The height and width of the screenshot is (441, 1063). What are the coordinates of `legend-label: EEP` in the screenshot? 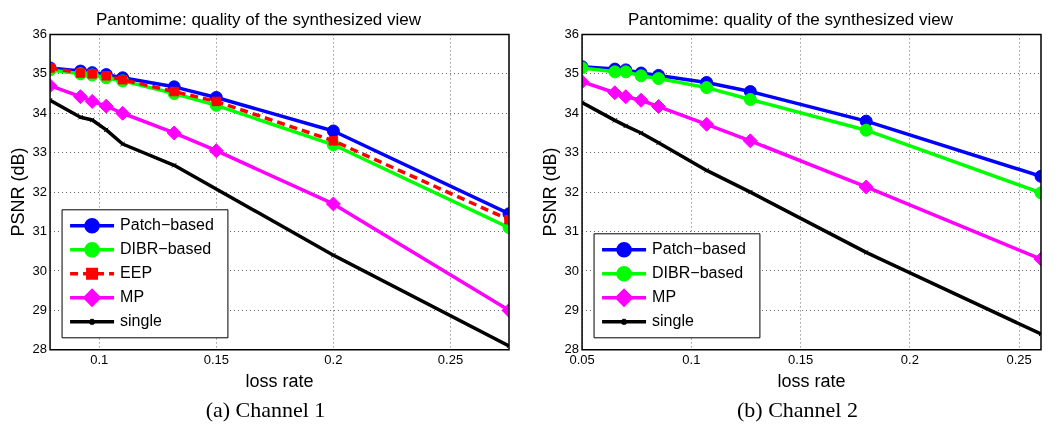 It's located at (136, 273).